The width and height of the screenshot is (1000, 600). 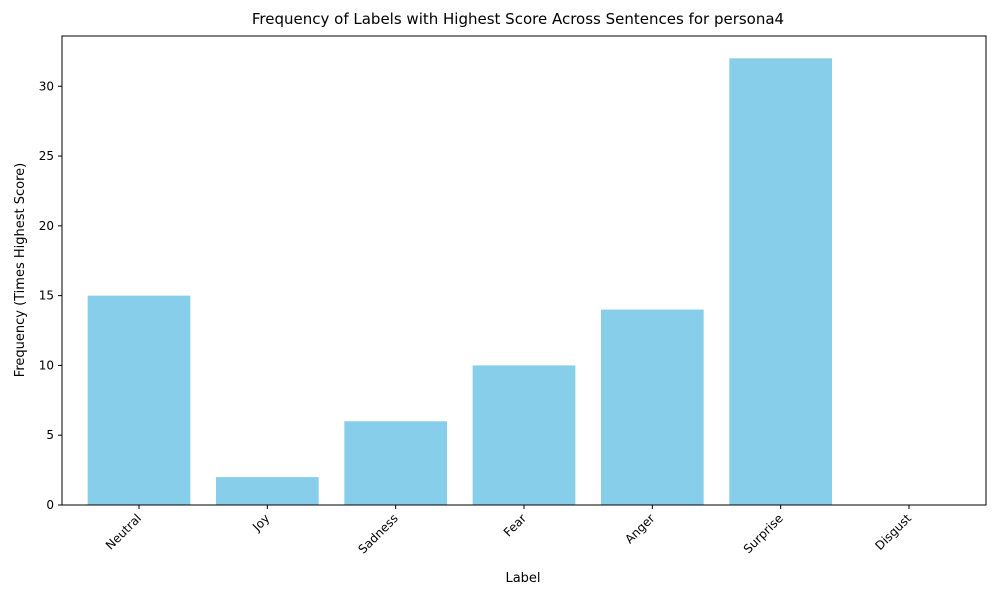 What do you see at coordinates (260, 522) in the screenshot?
I see `x-tick-label-joy: Joy` at bounding box center [260, 522].